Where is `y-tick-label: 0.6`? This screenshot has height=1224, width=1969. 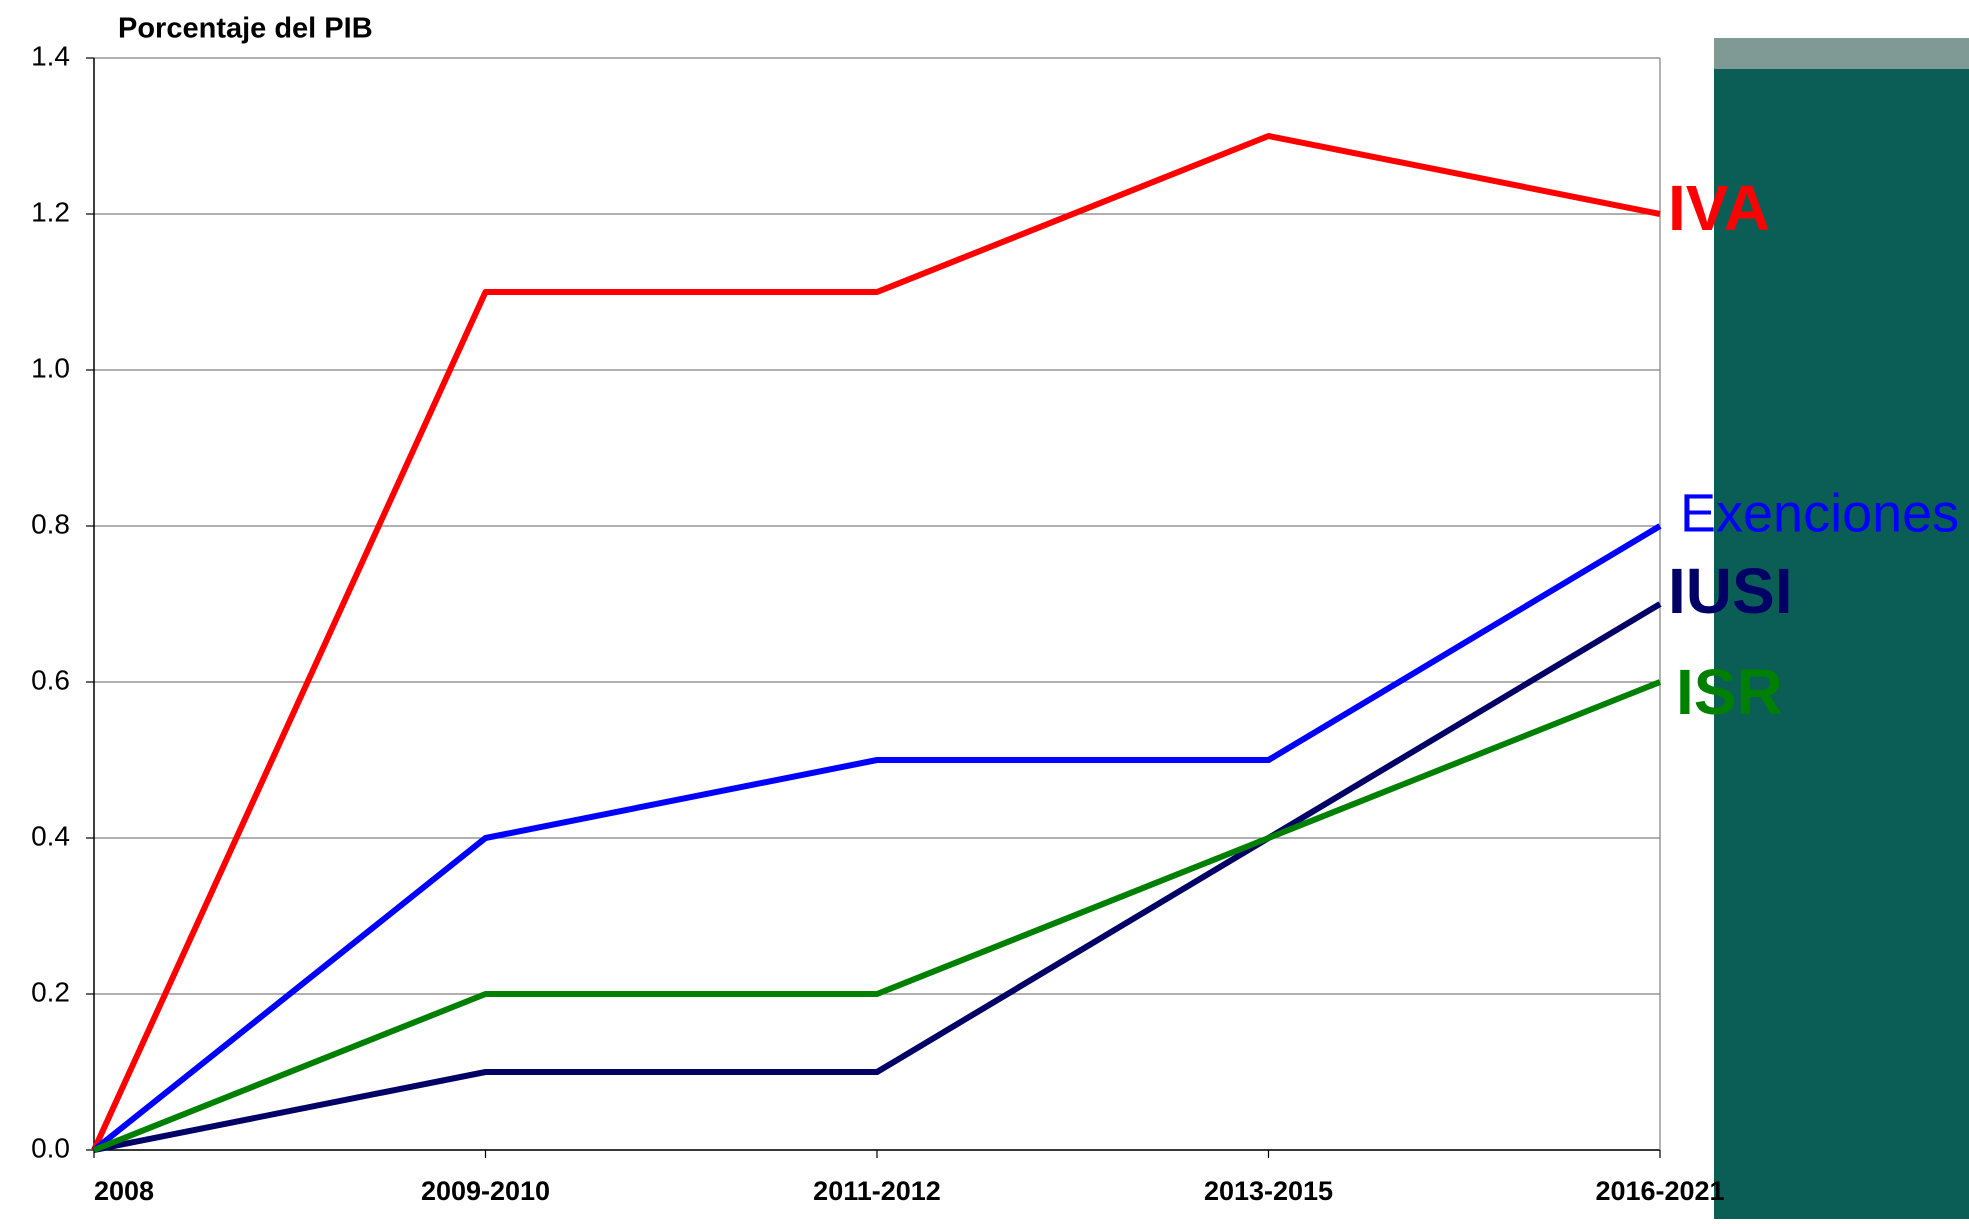
y-tick-label: 0.6 is located at coordinates (50, 679).